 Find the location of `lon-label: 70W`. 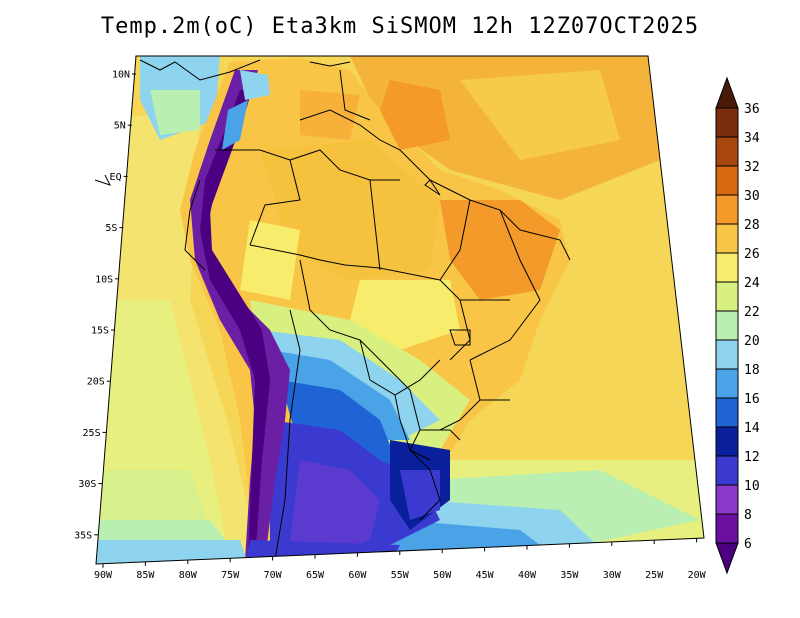

lon-label: 70W is located at coordinates (273, 575).